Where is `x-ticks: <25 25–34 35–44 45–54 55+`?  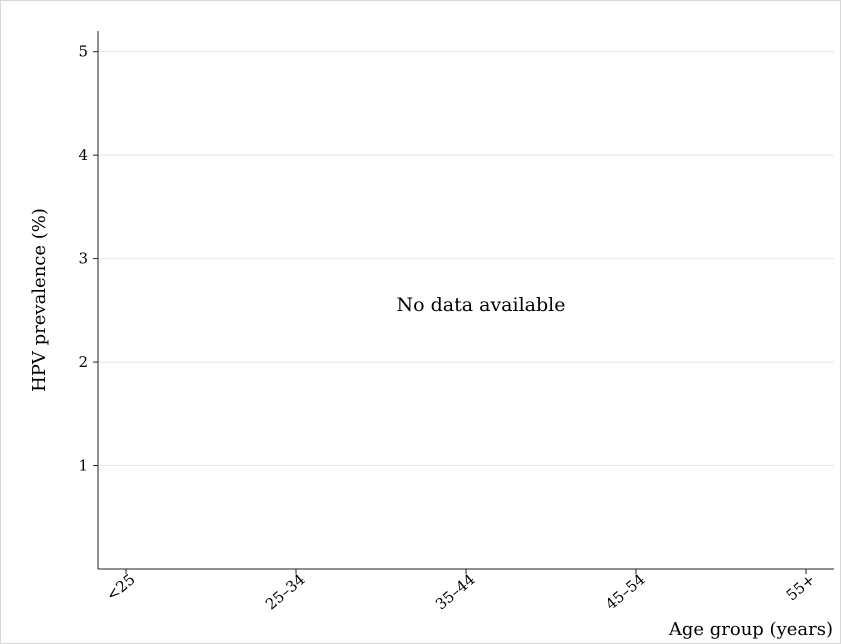
x-ticks: <25 25–34 35–44 45–54 55+ is located at coordinates (461, 591).